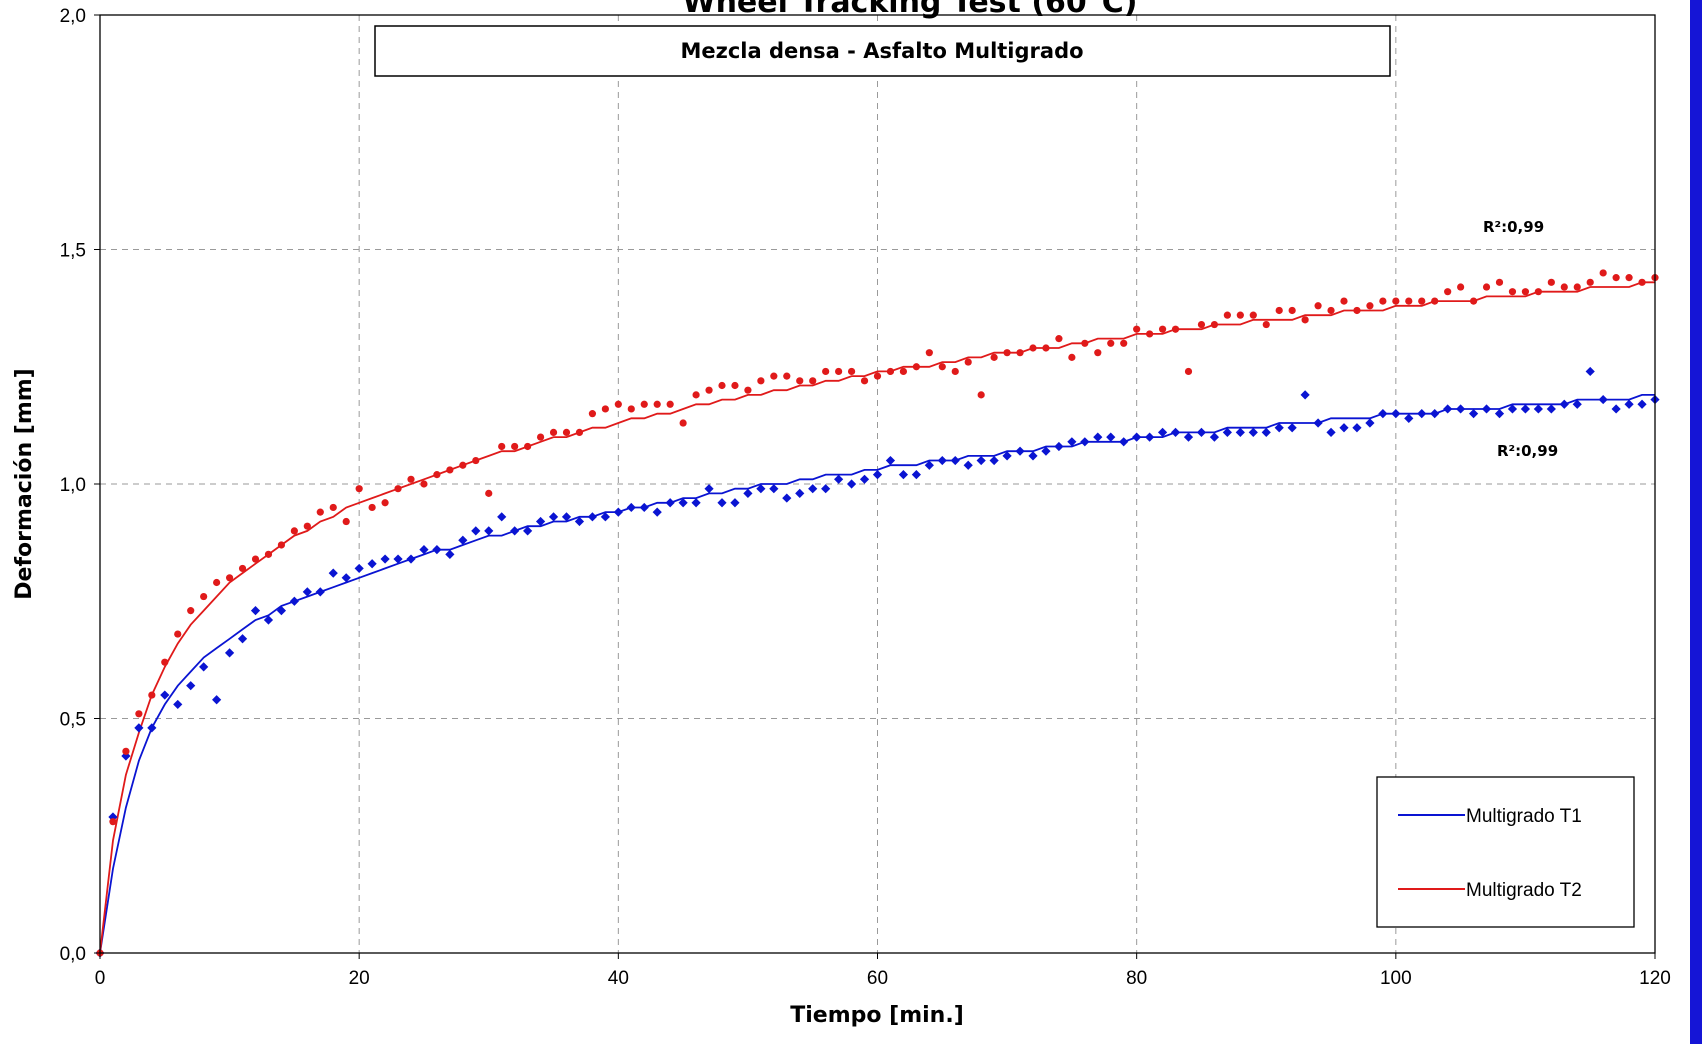  I want to click on legend-label-t2: Multigrado T2, so click(1524, 890).